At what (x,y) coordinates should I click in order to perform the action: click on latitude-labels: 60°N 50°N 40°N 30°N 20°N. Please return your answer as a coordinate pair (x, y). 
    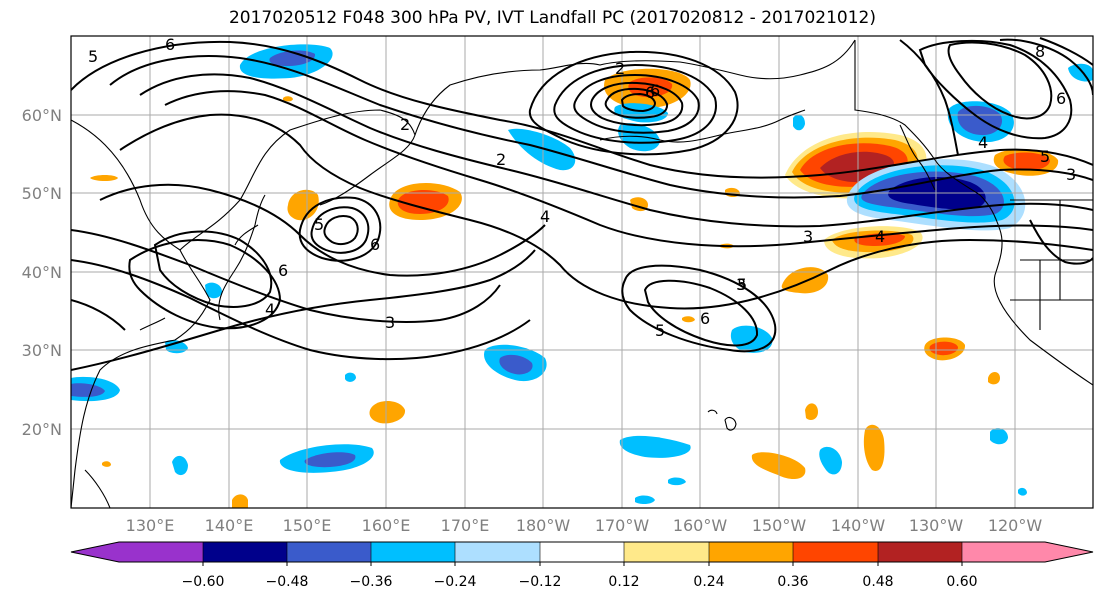
    Looking at the image, I should click on (42, 272).